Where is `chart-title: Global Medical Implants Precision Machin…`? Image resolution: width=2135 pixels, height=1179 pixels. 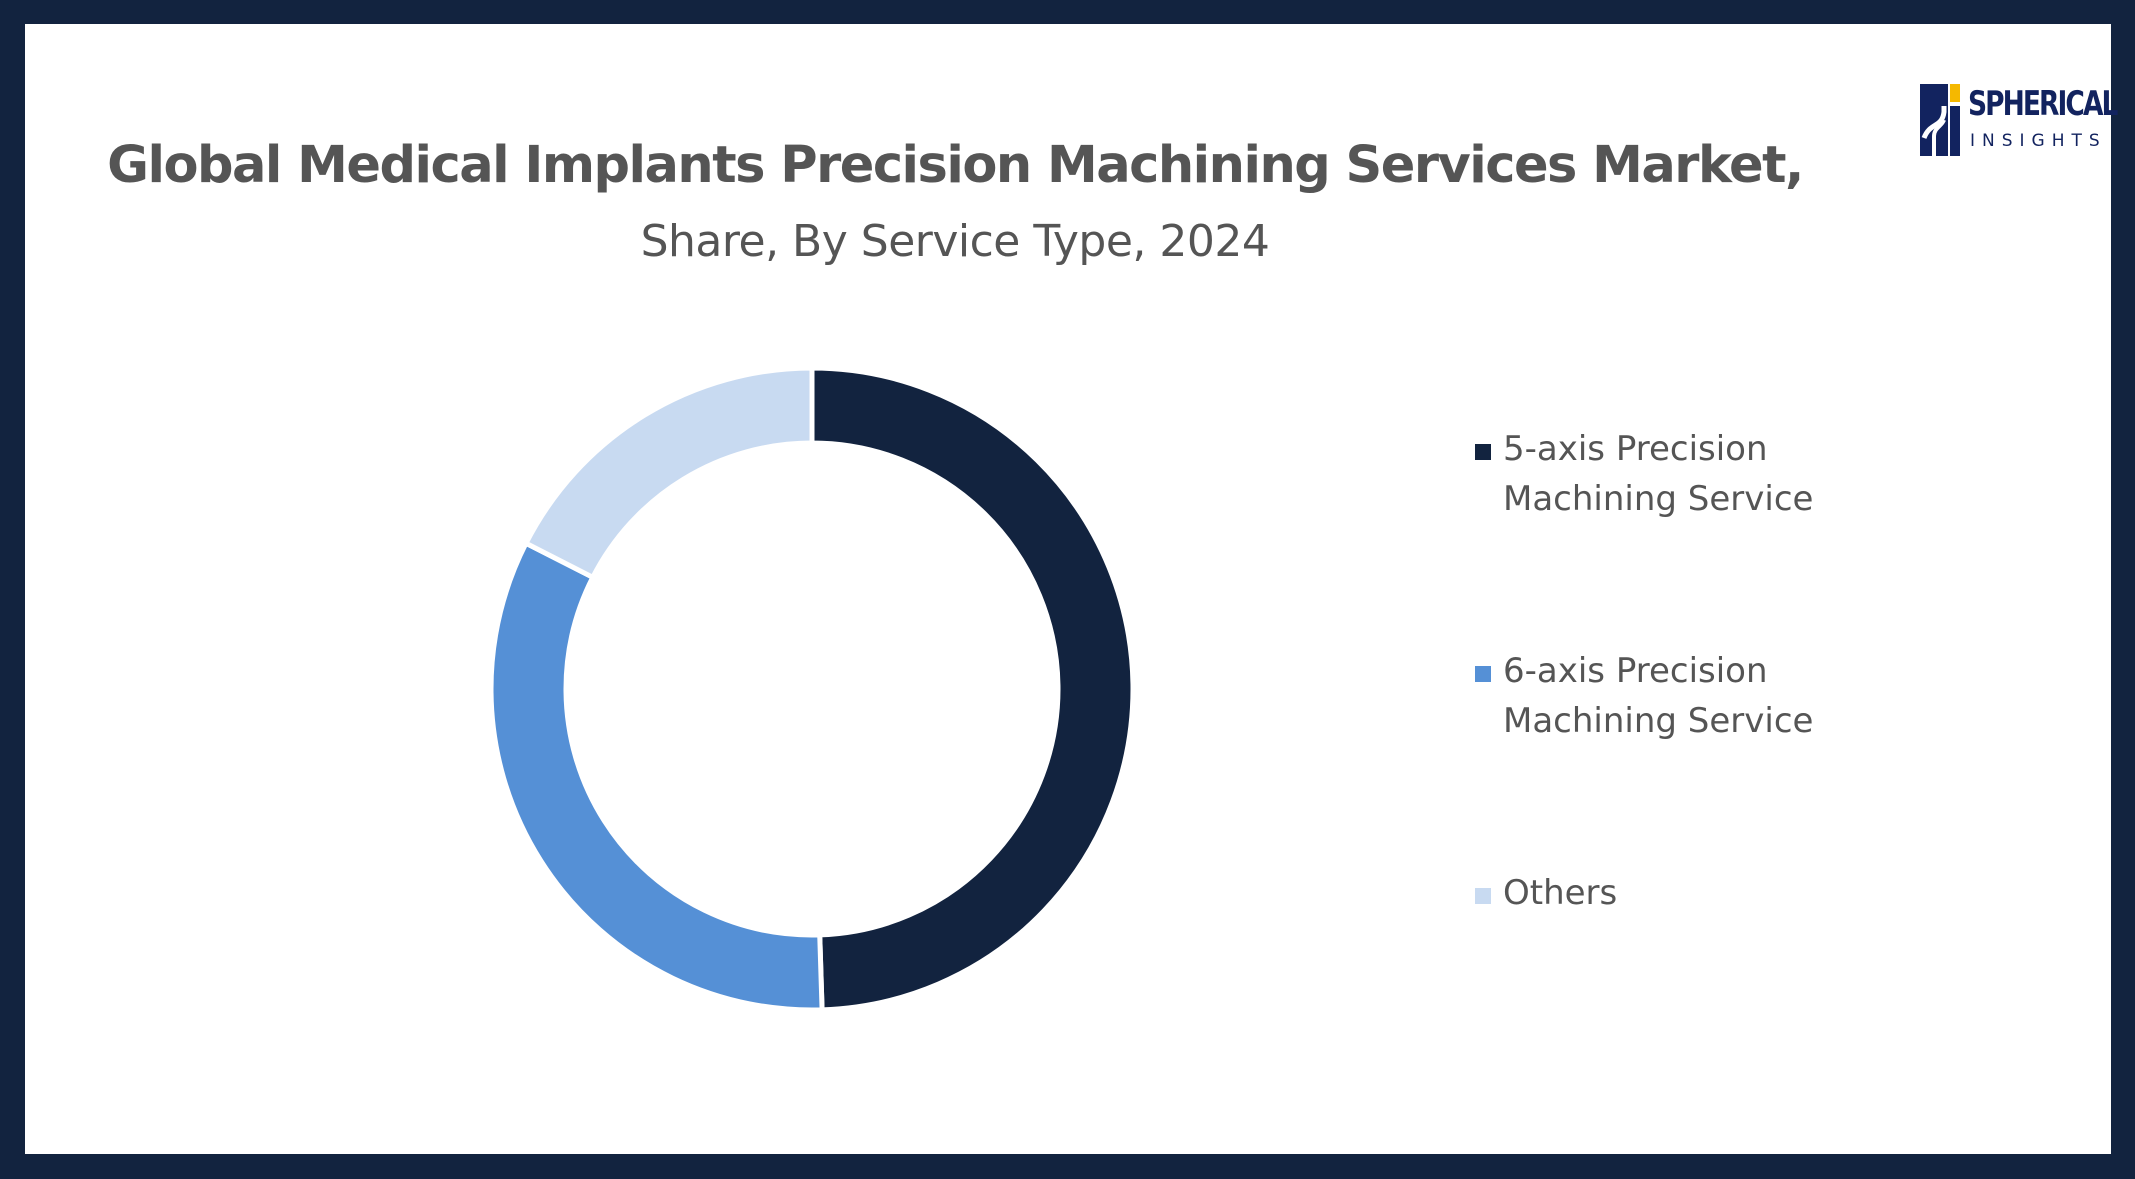 chart-title: Global Medical Implants Precision Machin… is located at coordinates (955, 165).